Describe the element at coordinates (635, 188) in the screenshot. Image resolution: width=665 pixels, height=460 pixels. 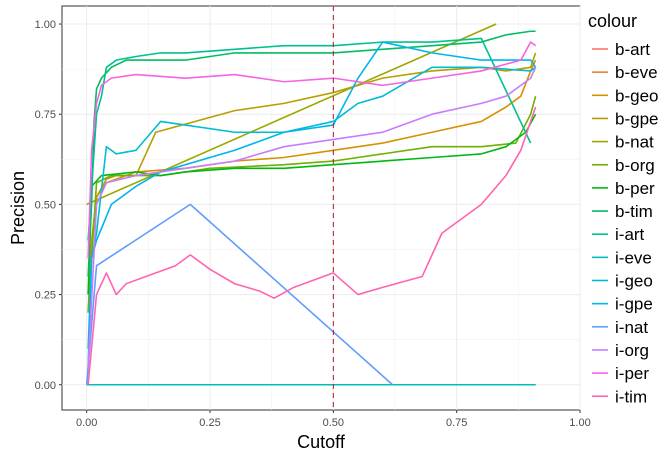
I see `legend-label-b-per: b-per` at that location.